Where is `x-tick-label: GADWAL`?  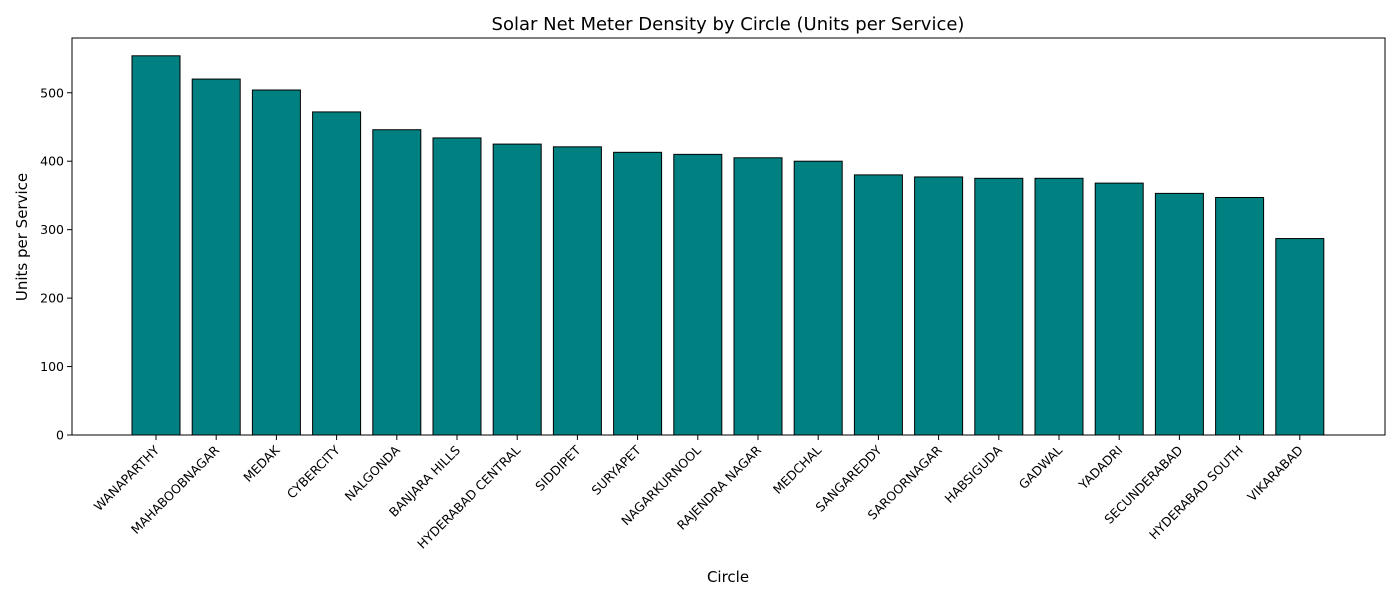 x-tick-label: GADWAL is located at coordinates (1041, 467).